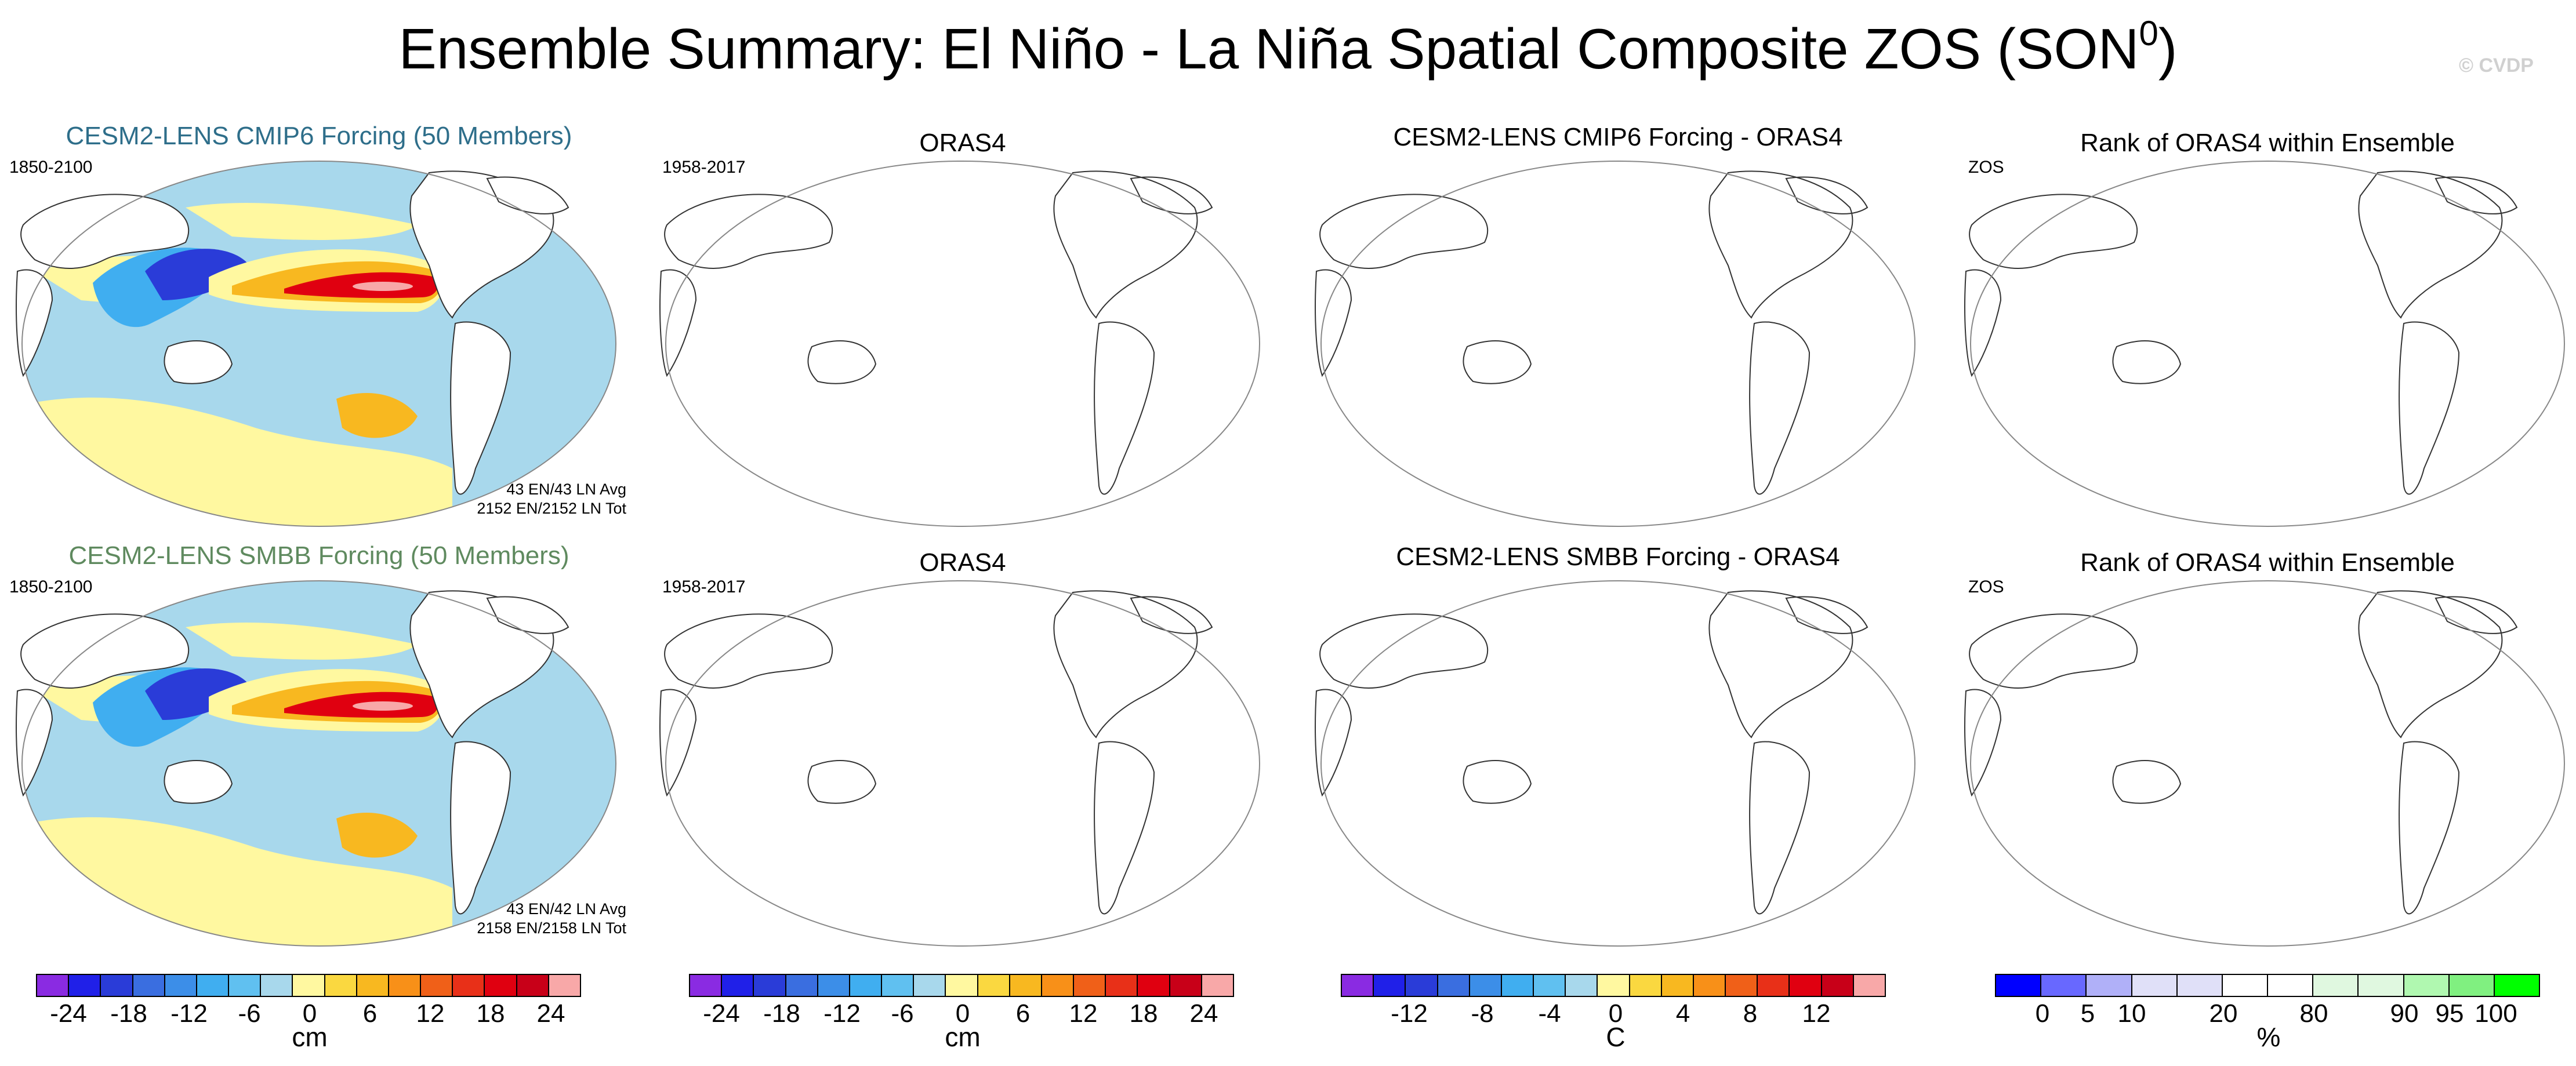 Image resolution: width=2576 pixels, height=1066 pixels. I want to click on colorbar-obs-tick: -24, so click(721, 1013).